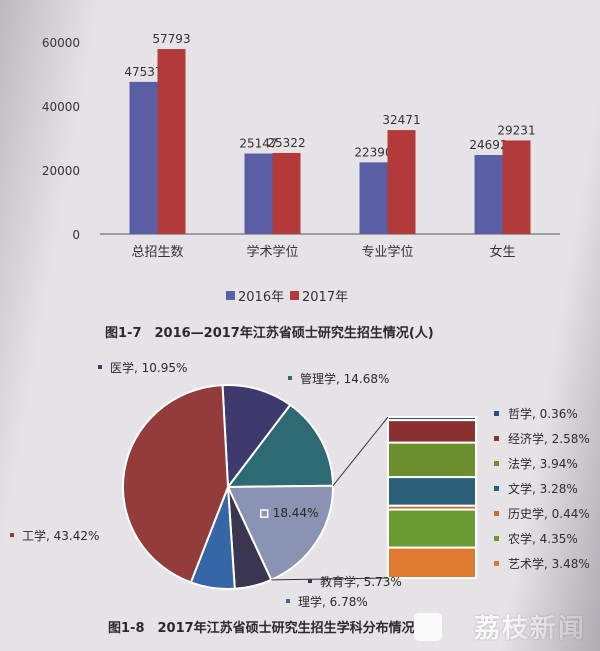 The image size is (600, 651). Describe the element at coordinates (143, 72) in the screenshot. I see `bar-value-label: 47537` at that location.